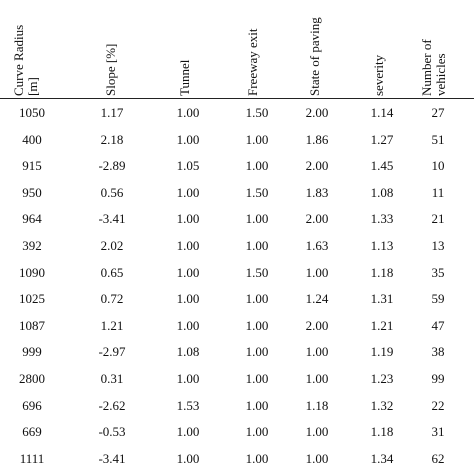 The width and height of the screenshot is (474, 474). What do you see at coordinates (382, 245) in the screenshot?
I see `table-cell-severity: 1.13` at bounding box center [382, 245].